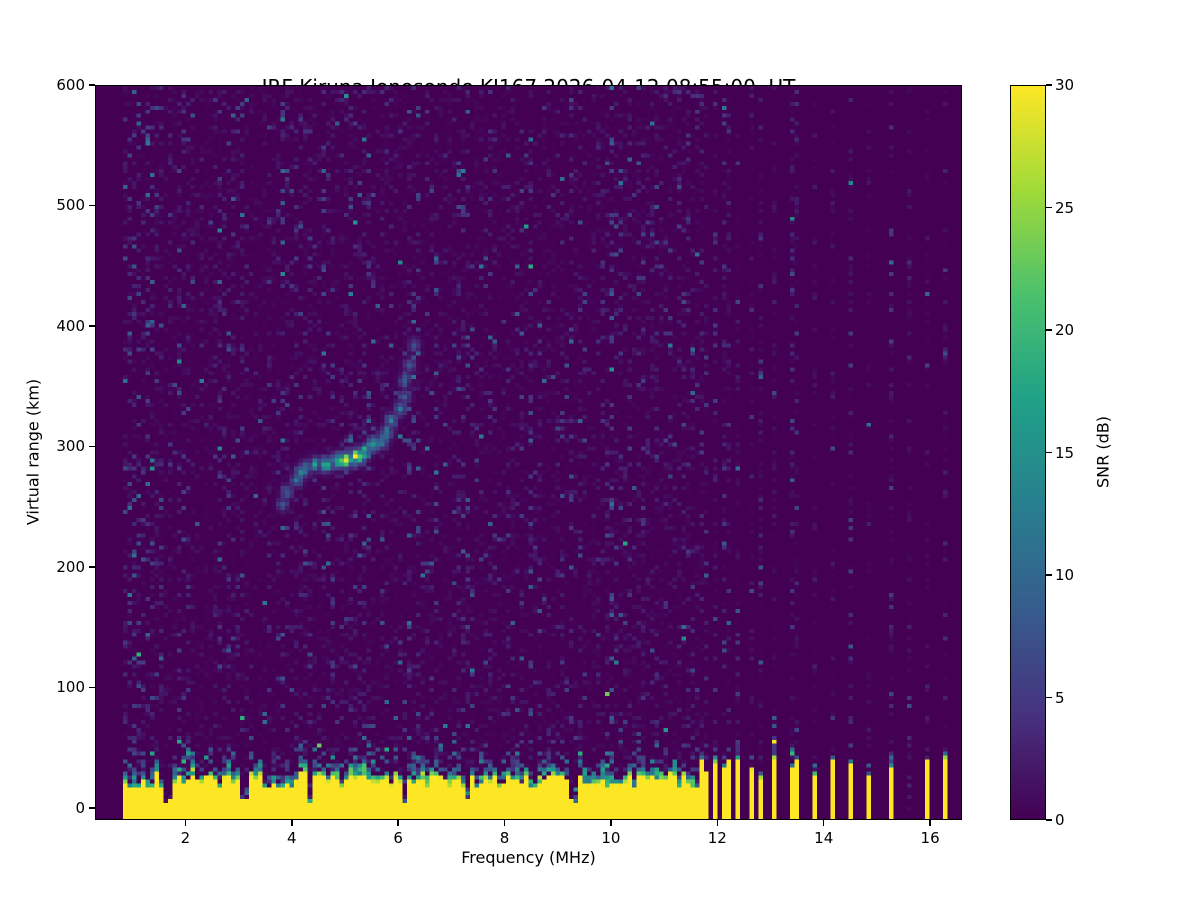 The height and width of the screenshot is (900, 1200). I want to click on y-tick-label: 100, so click(70, 687).